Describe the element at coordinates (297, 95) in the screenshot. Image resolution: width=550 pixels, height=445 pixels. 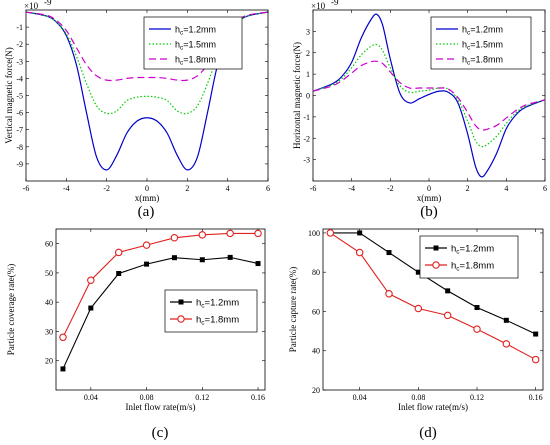
I see `y-axis-label: Horizontal magnetic force(N)` at that location.